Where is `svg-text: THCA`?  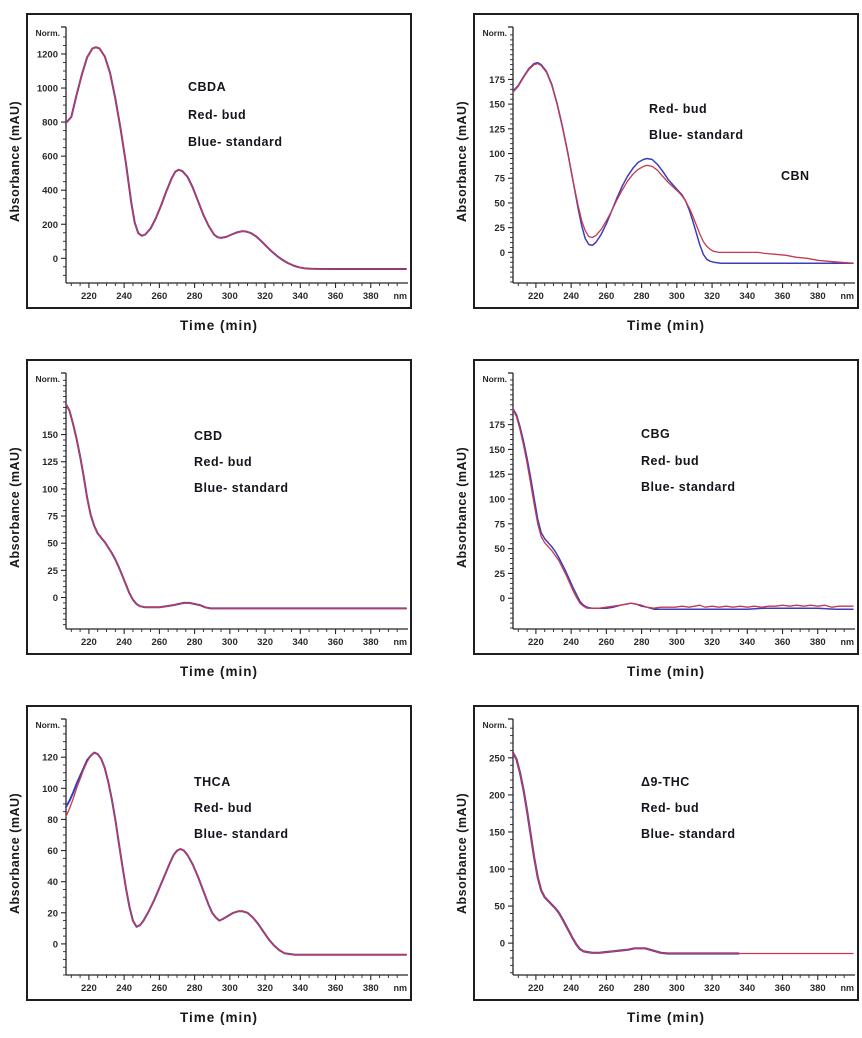 svg-text: THCA is located at coordinates (212, 782).